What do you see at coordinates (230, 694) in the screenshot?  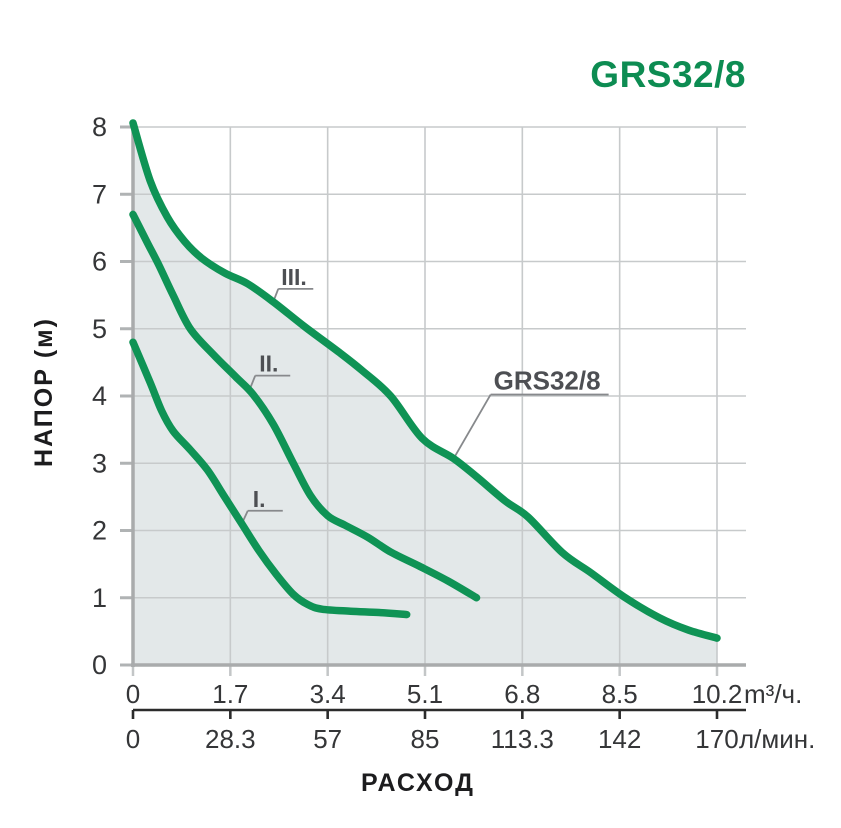 I see `x-tick-label-m3h: 1.7` at bounding box center [230, 694].